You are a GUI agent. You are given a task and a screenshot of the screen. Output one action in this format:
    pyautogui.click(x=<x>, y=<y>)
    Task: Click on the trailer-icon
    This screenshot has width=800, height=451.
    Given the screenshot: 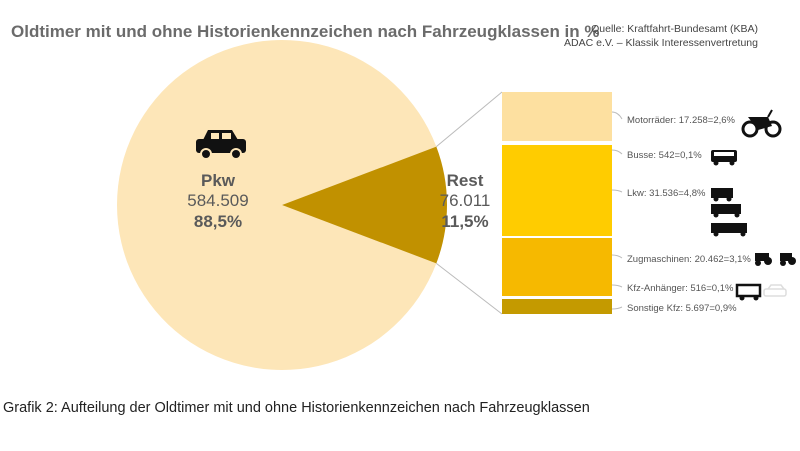 What is the action you would take?
    pyautogui.click(x=748, y=292)
    